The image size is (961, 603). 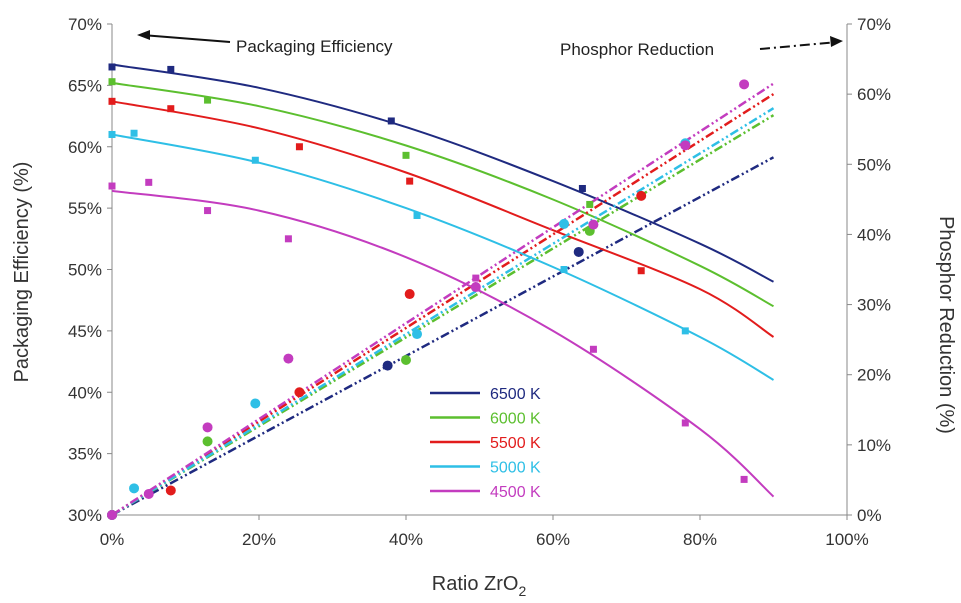 I want to click on x-axis-title-main: Ratio ZrO, so click(x=475, y=584).